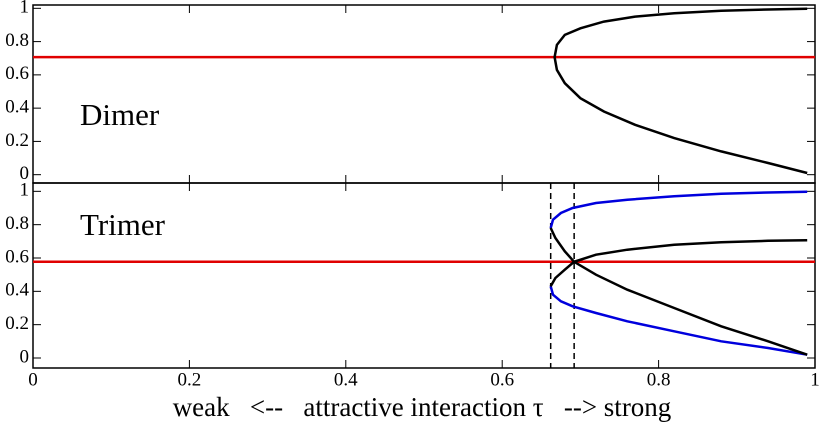  What do you see at coordinates (120, 114) in the screenshot?
I see `panel-label: Dimer` at bounding box center [120, 114].